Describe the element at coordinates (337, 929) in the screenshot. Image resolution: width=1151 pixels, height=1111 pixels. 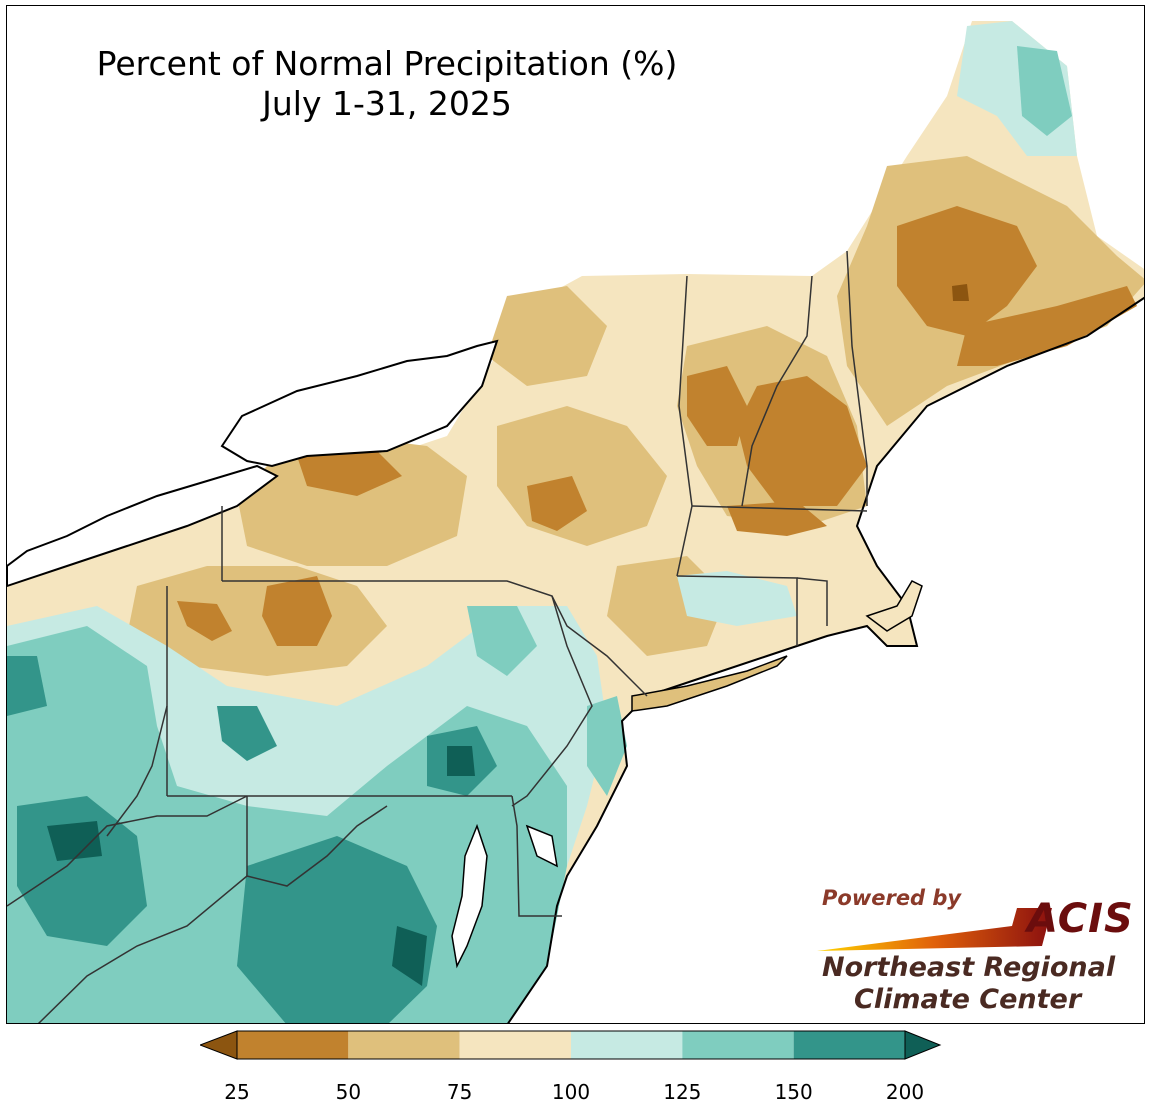
I see `md-va-very-wet-region` at that location.